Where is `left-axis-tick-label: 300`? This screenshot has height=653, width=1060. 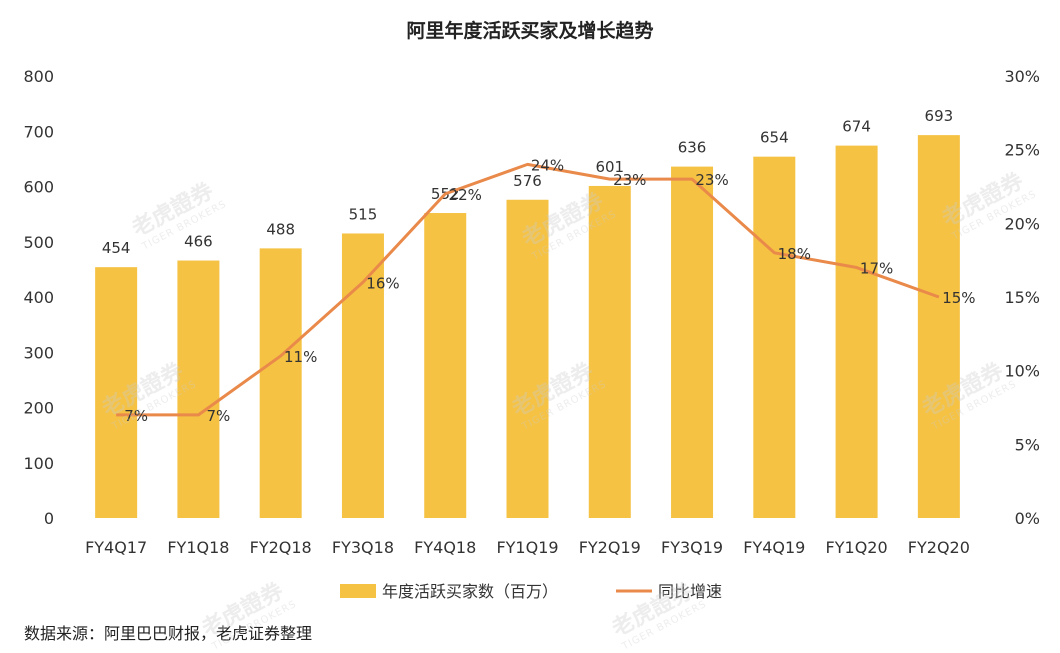
left-axis-tick-label: 300 is located at coordinates (38, 352).